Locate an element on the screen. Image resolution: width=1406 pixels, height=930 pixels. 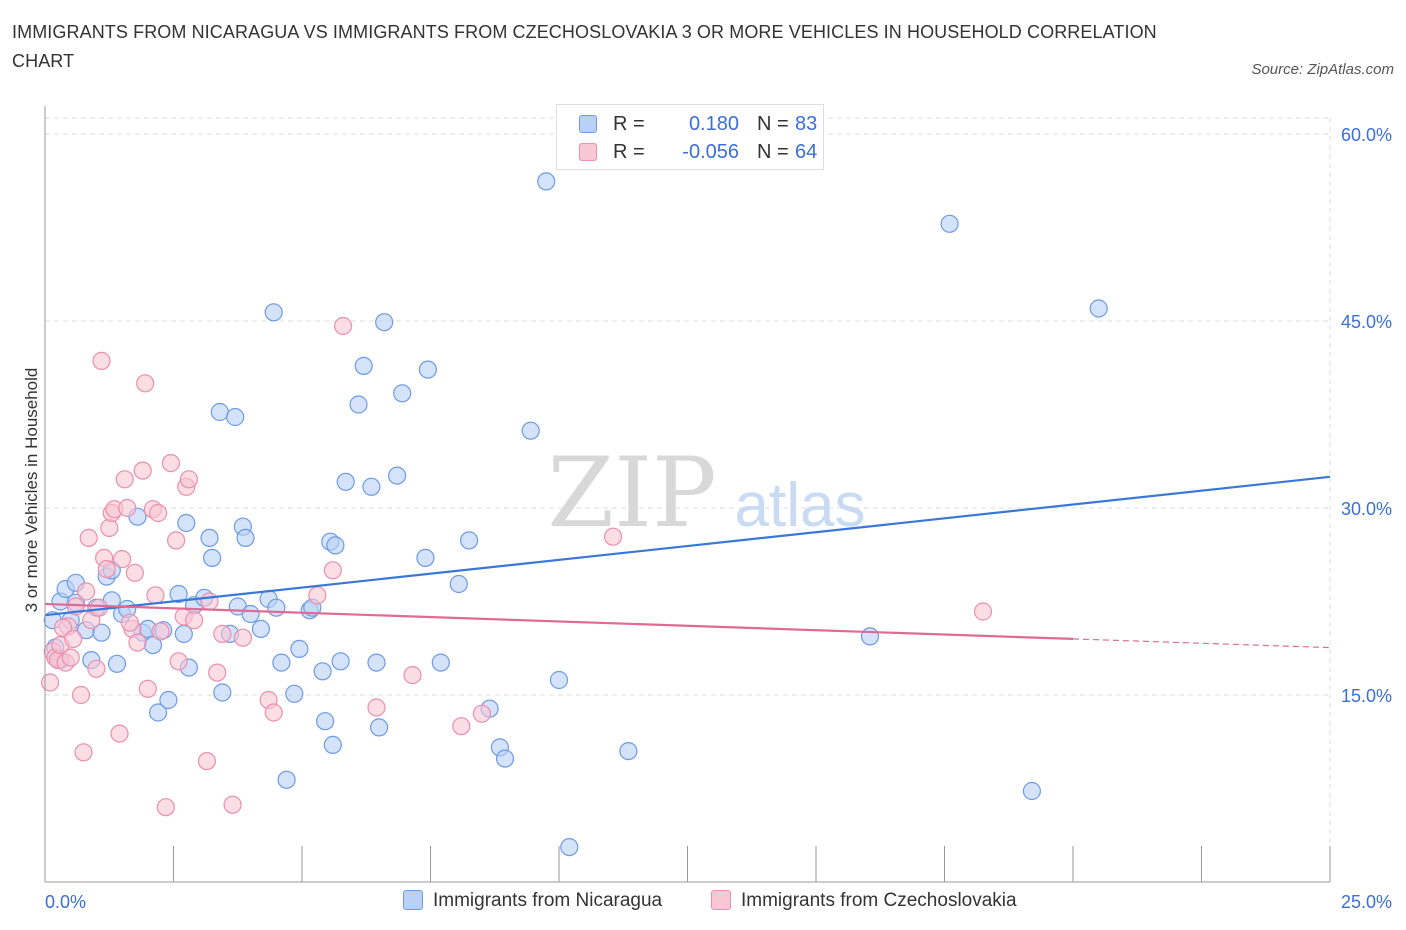
n-value: 64 is located at coordinates (806, 152).